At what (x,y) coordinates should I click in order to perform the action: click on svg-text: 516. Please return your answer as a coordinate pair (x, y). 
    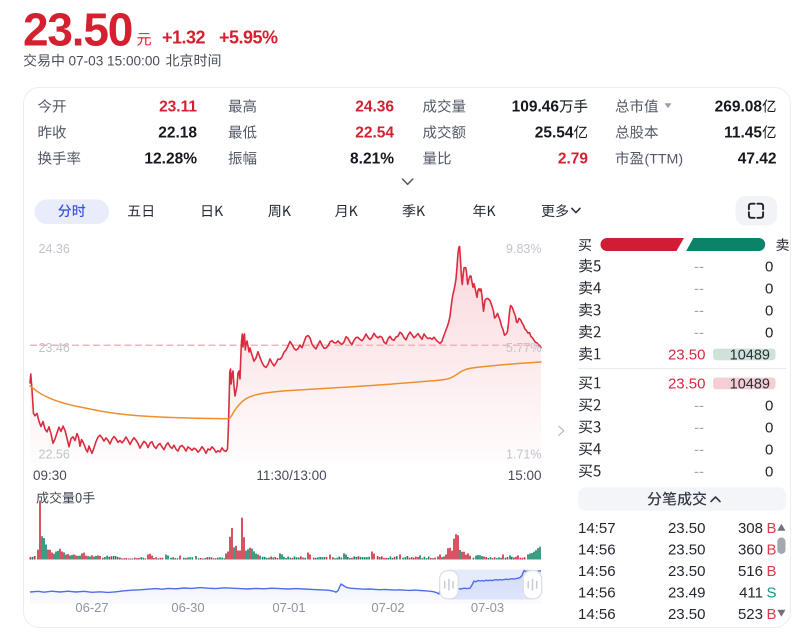
    Looking at the image, I should click on (750, 571).